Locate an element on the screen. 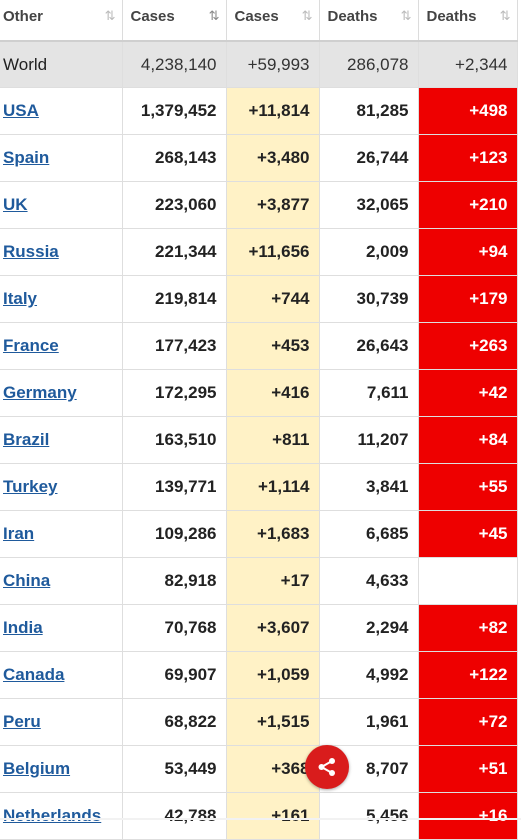 This screenshot has height=840, width=521. share-icon is located at coordinates (326, 767).